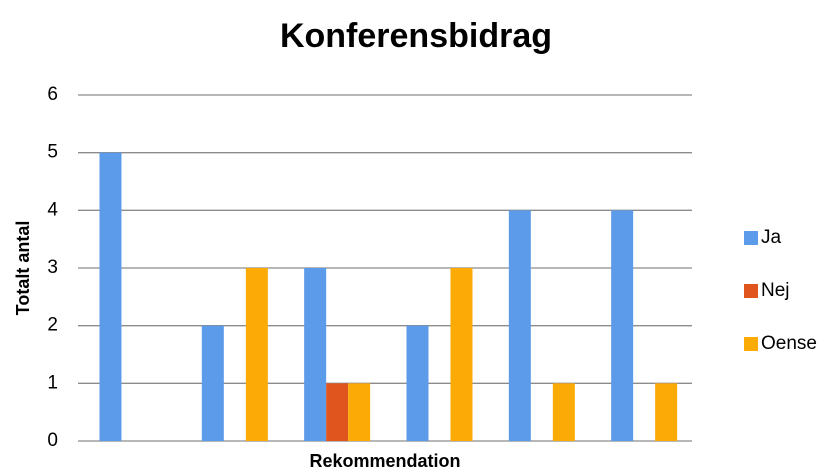 The height and width of the screenshot is (474, 833). Describe the element at coordinates (416, 36) in the screenshot. I see `chart-title: Konferensbidrag` at that location.